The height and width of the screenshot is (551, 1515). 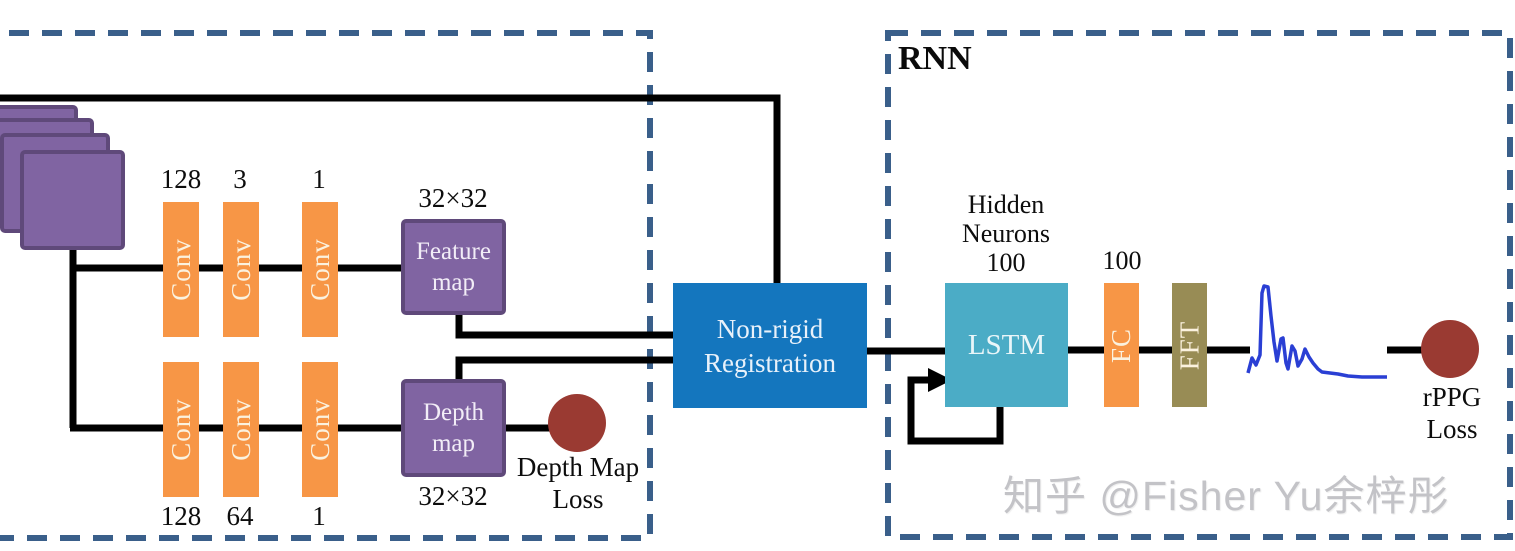 I want to click on depth-map-label-line1: Depth, so click(x=453, y=412).